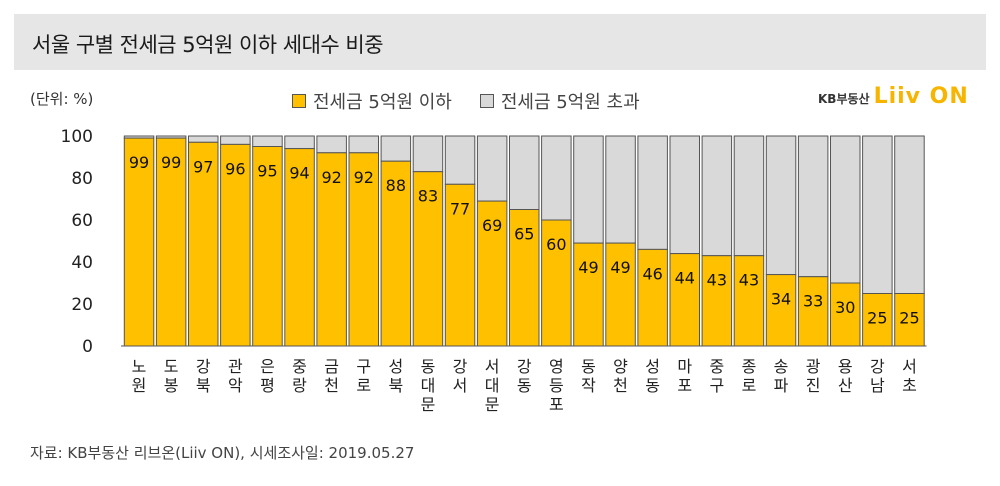  Describe the element at coordinates (82, 263) in the screenshot. I see `y-tick-label: 40` at that location.